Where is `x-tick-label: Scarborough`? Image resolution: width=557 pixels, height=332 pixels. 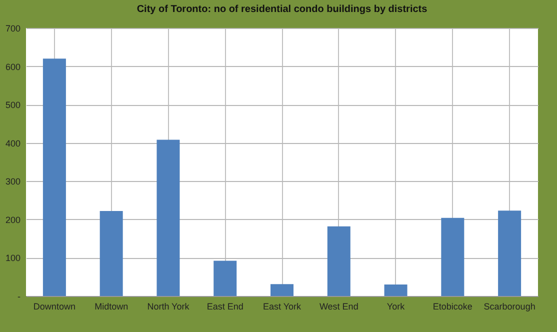
x-tick-label: Scarborough is located at coordinates (510, 307).